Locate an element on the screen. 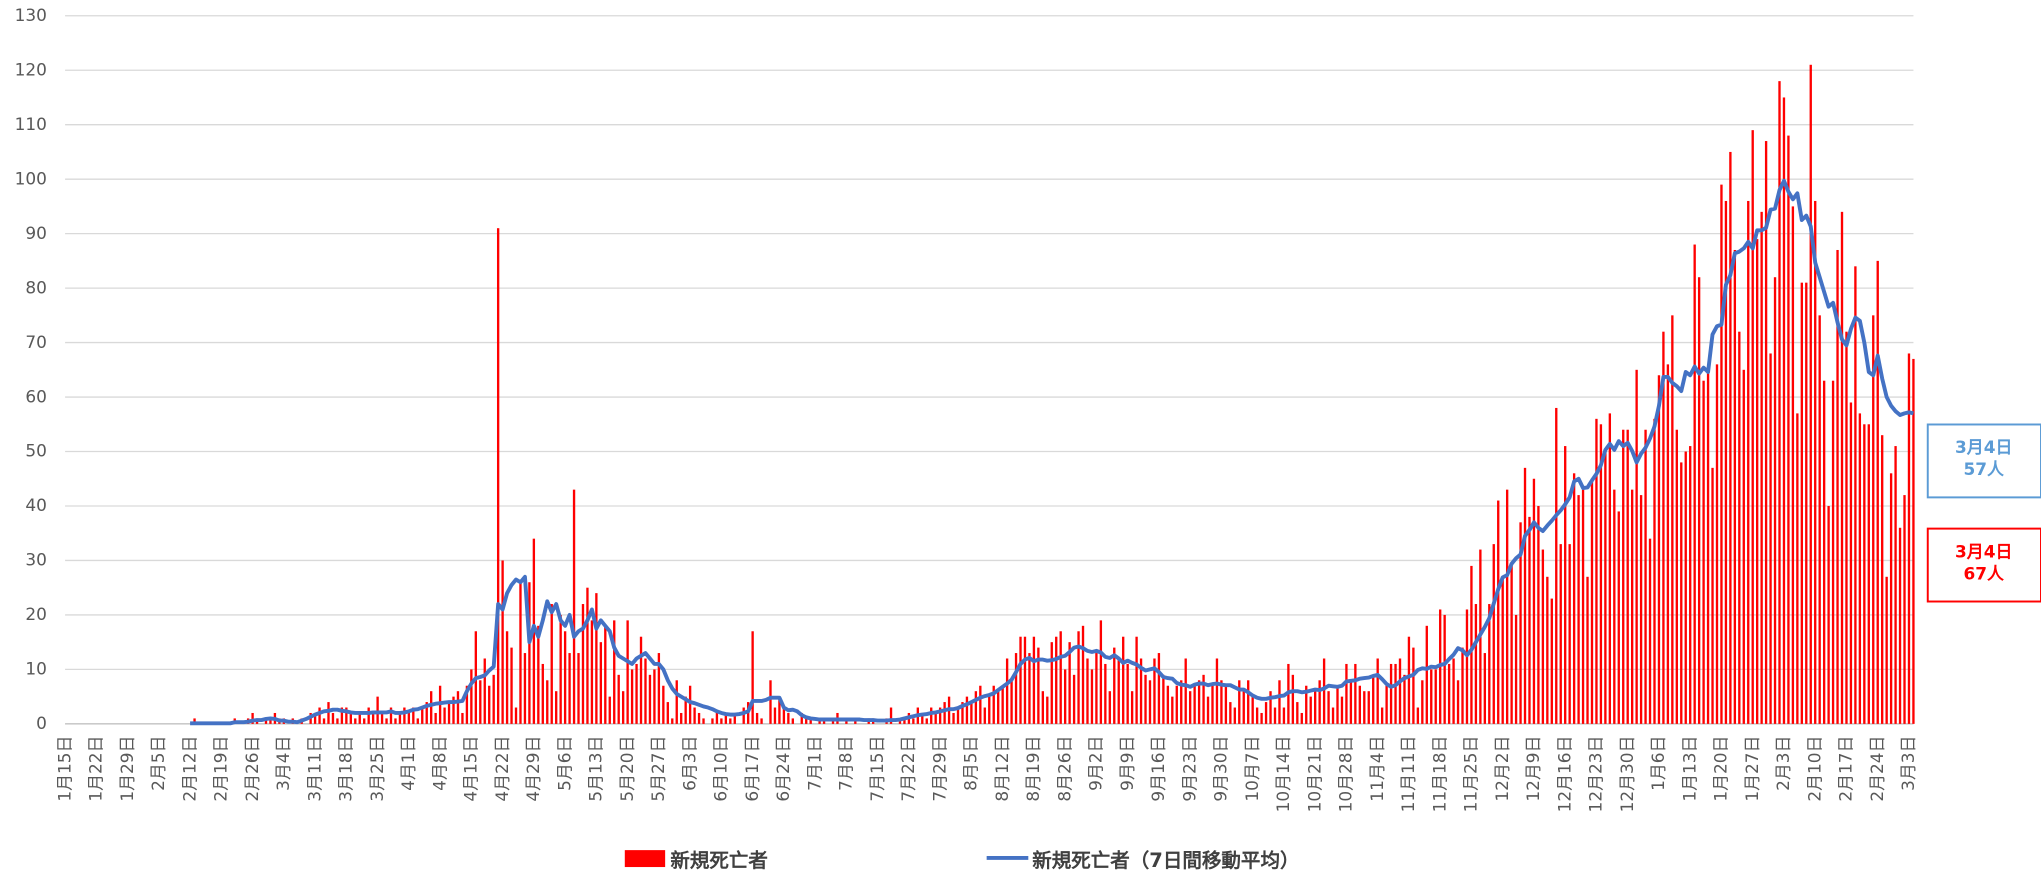  x-tick-label: 12月16日 is located at coordinates (1564, 774).